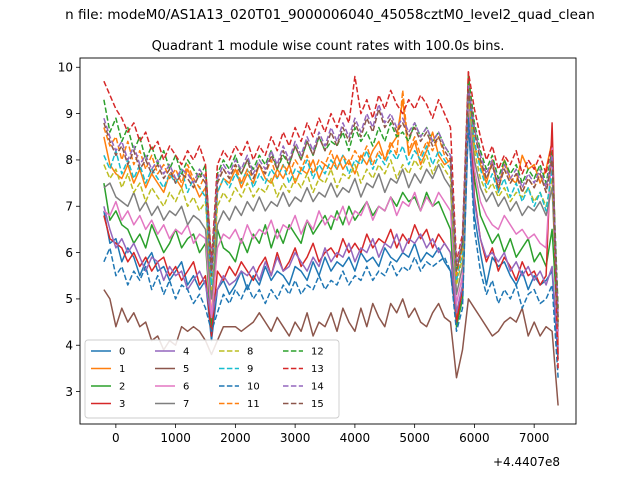  What do you see at coordinates (69, 207) in the screenshot?
I see `y-tick-label: 7` at bounding box center [69, 207].